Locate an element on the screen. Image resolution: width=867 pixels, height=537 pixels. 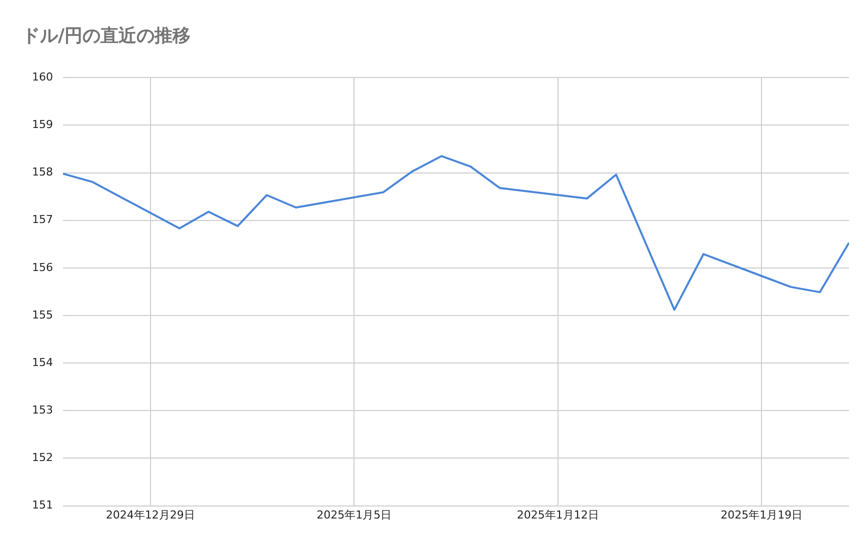
y-tick-label: 156 is located at coordinates (42, 267).